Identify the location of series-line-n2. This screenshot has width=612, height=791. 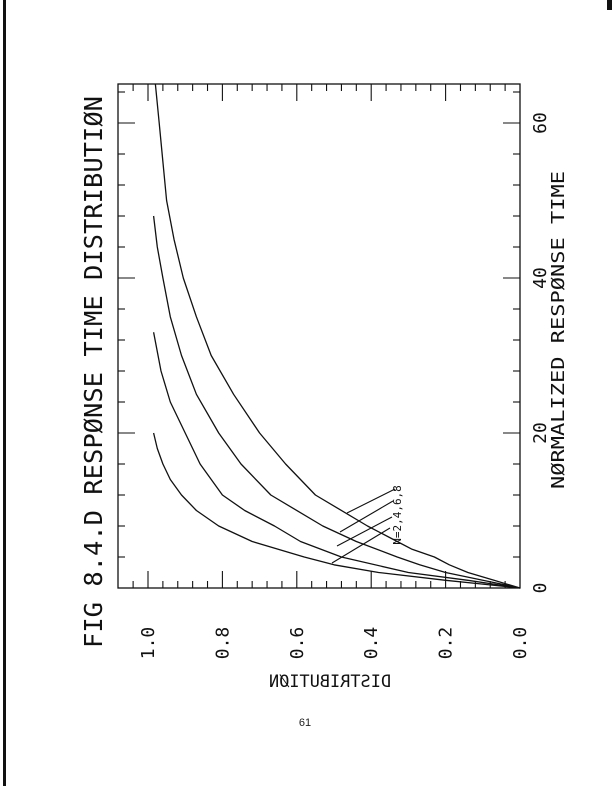
(336, 510).